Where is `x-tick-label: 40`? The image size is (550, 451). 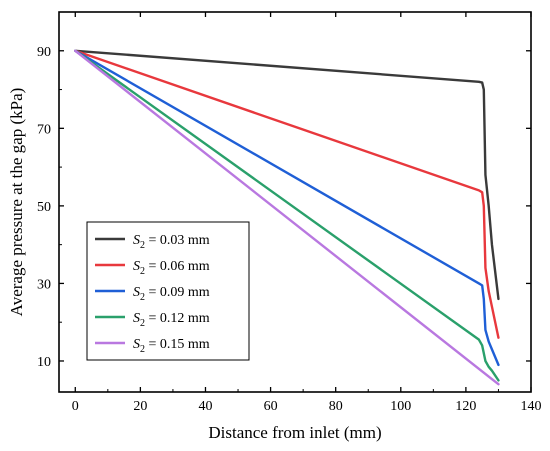
x-tick-label: 40 is located at coordinates (205, 406).